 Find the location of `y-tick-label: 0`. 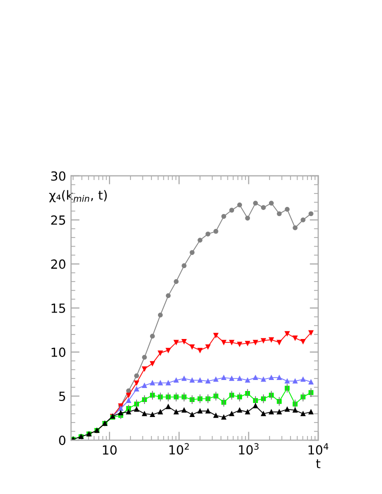

y-tick-label: 0 is located at coordinates (62, 441).